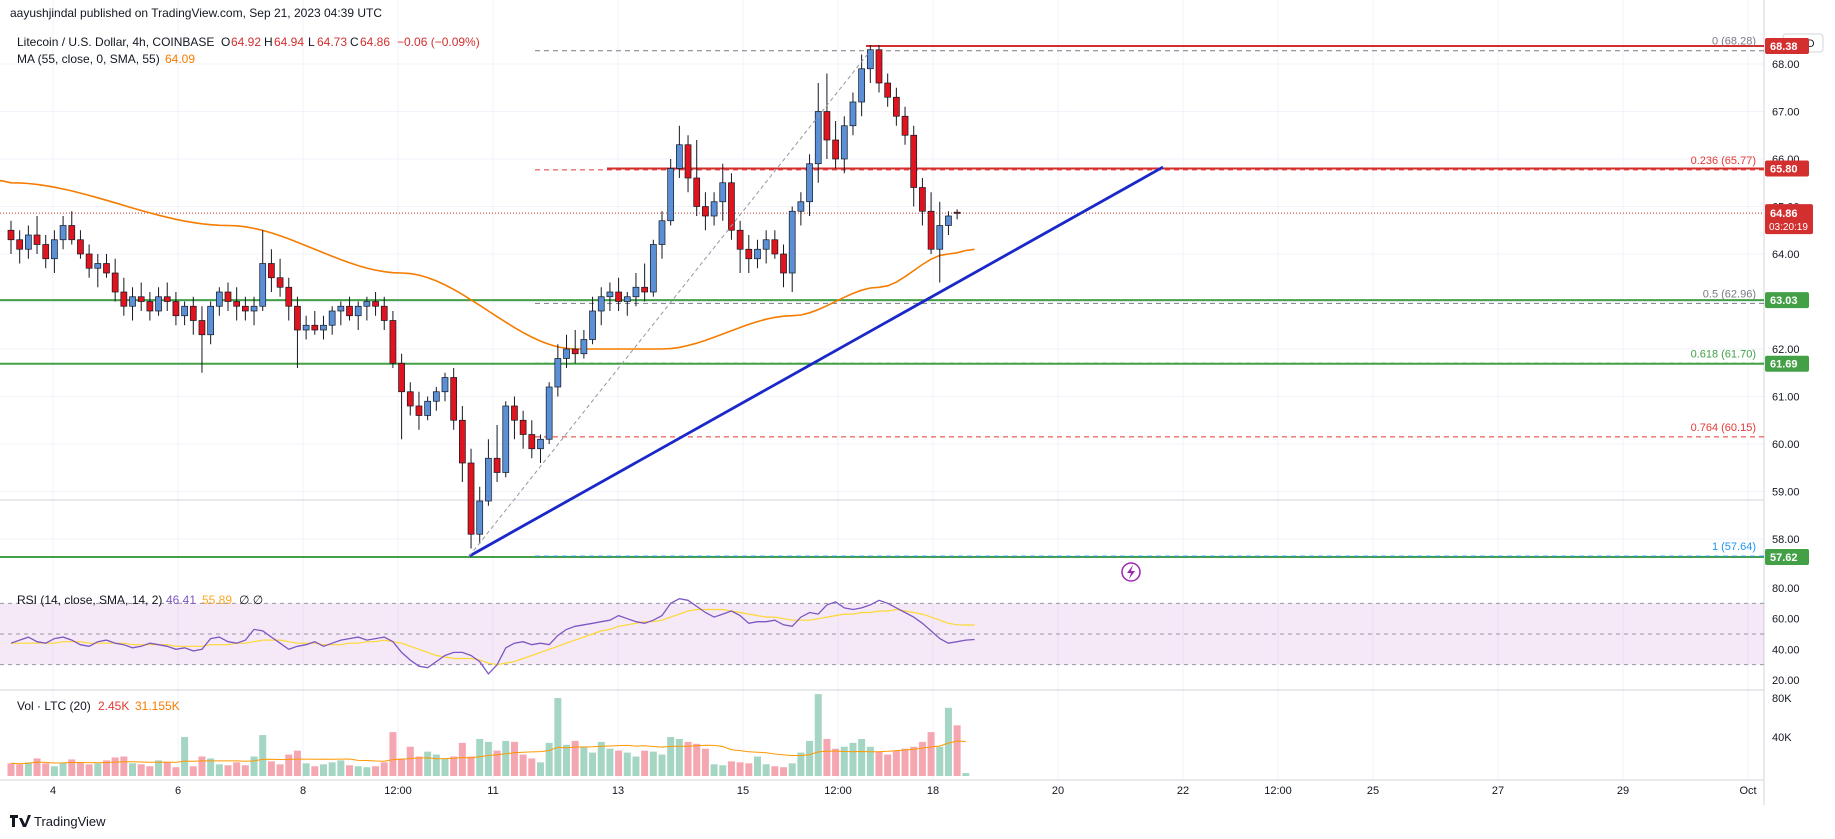  I want to click on tradingview-logo: TradingView, so click(58, 821).